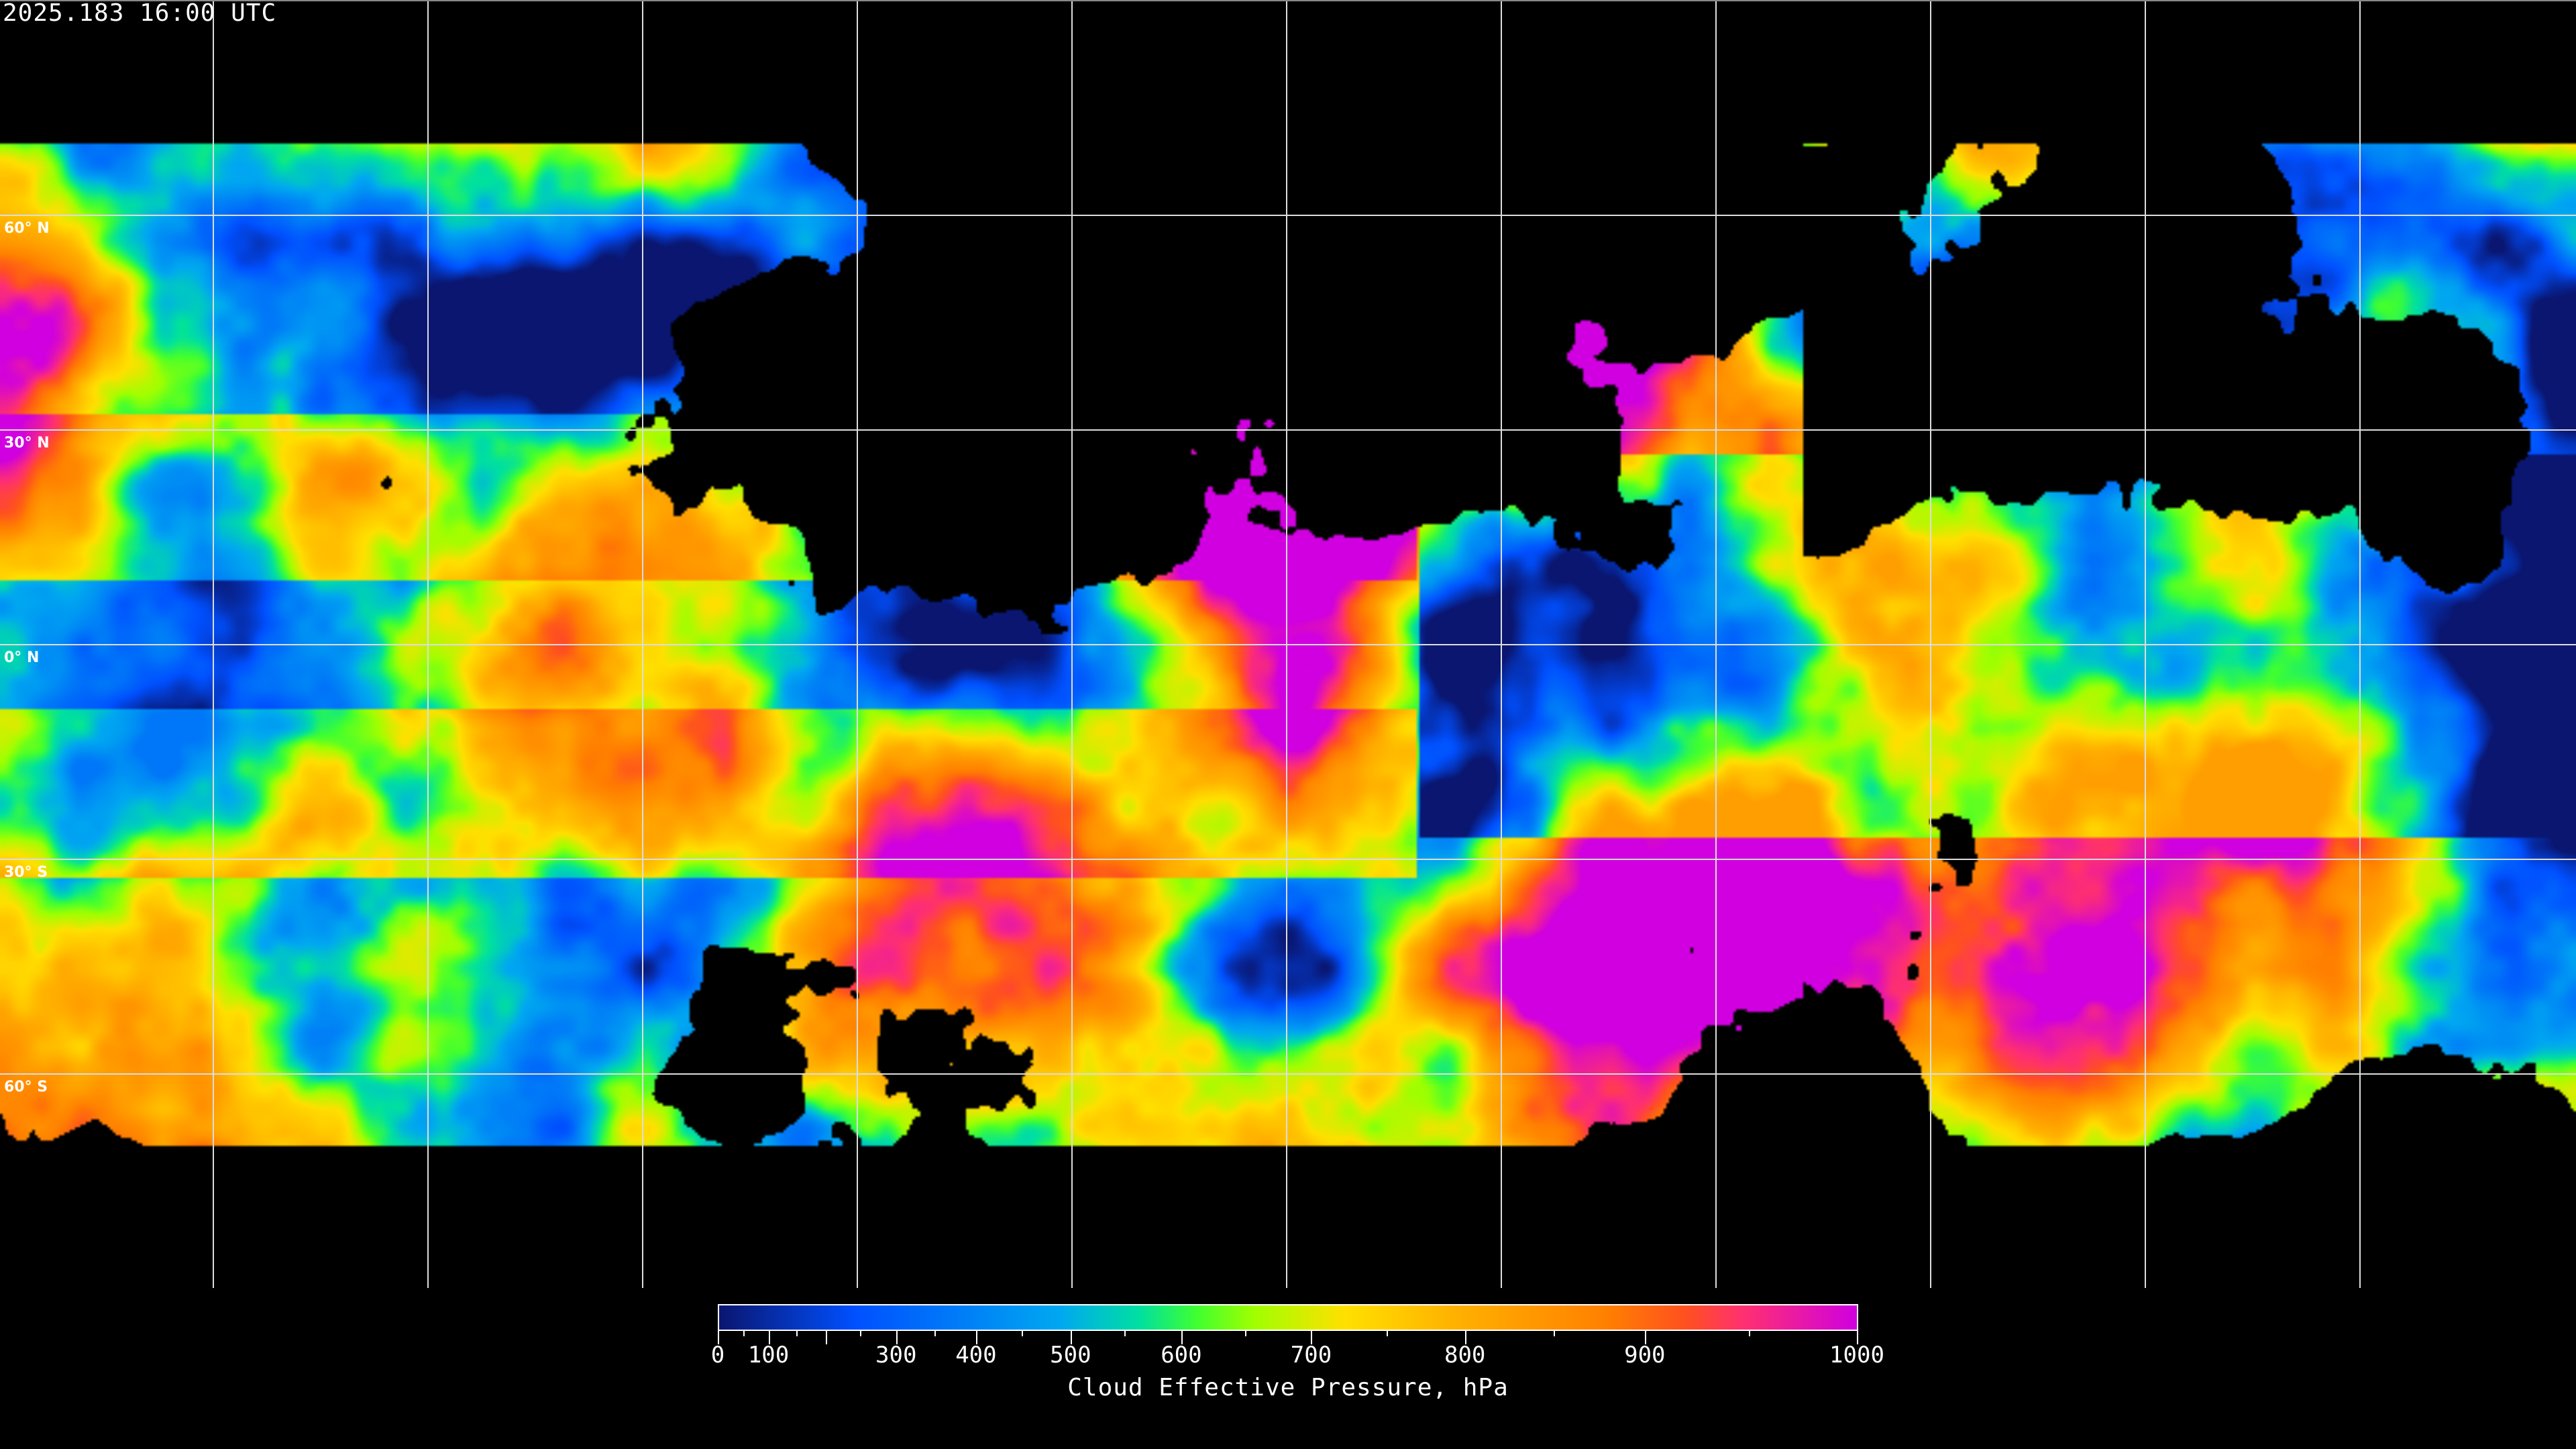 The image size is (2576, 1449). Describe the element at coordinates (27, 443) in the screenshot. I see `lat-label-30n: 30° N` at that location.